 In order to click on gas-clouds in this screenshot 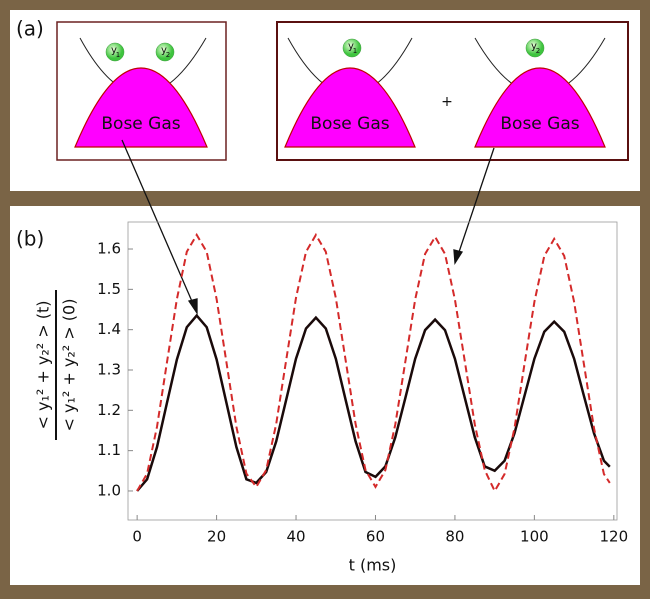, I will do `click(340, 107)`.